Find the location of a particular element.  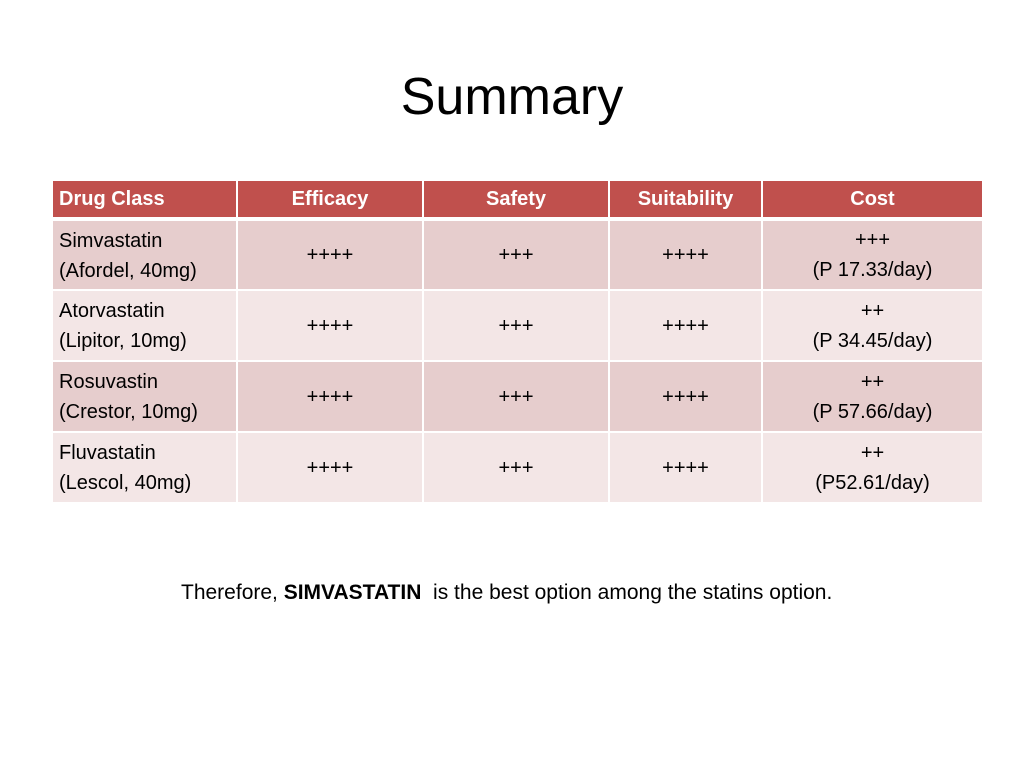

drug-detail: (Lescol, 40mg) is located at coordinates (125, 483).